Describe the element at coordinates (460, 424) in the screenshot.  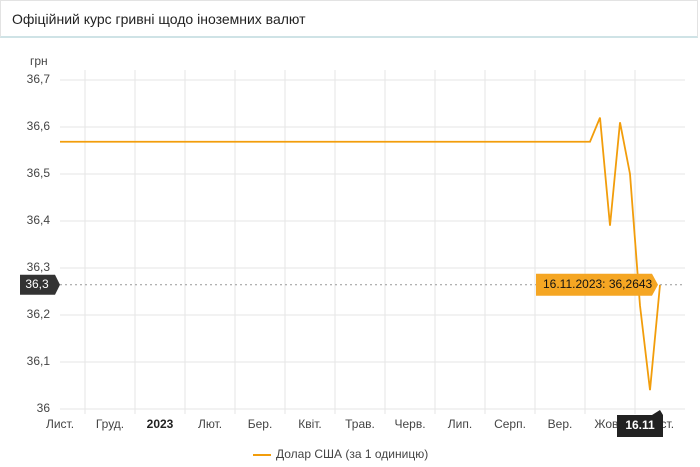
I see `x-tick-label: Лип.` at that location.